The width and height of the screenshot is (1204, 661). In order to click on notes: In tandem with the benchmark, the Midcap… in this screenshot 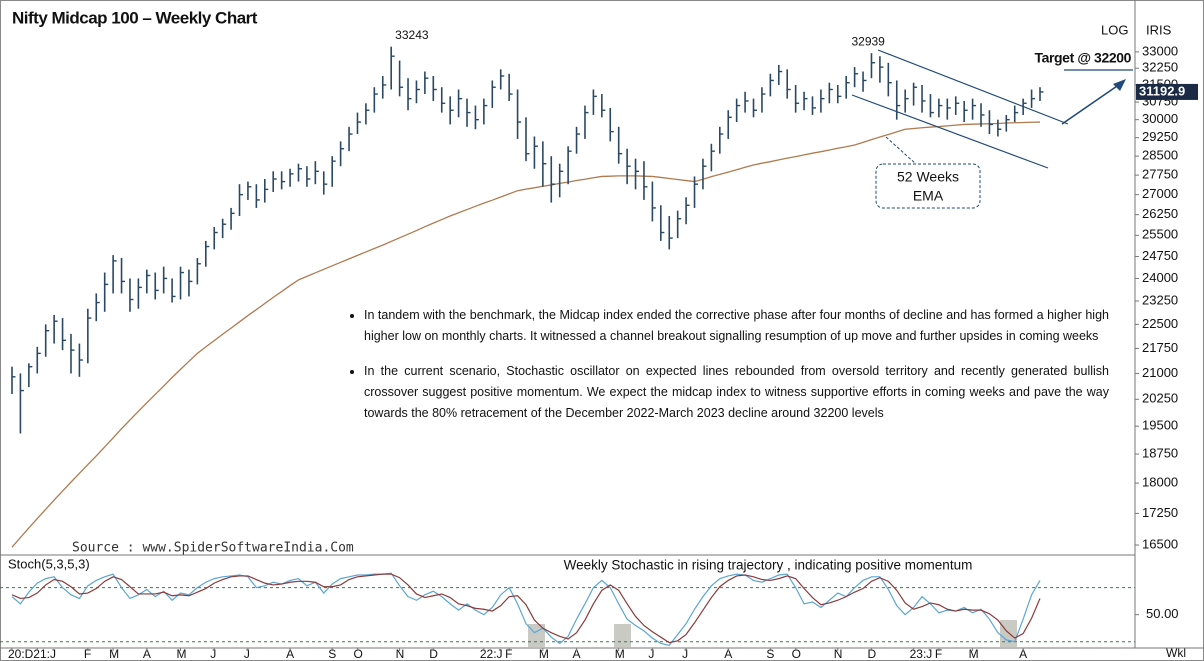, I will do `click(726, 371)`.